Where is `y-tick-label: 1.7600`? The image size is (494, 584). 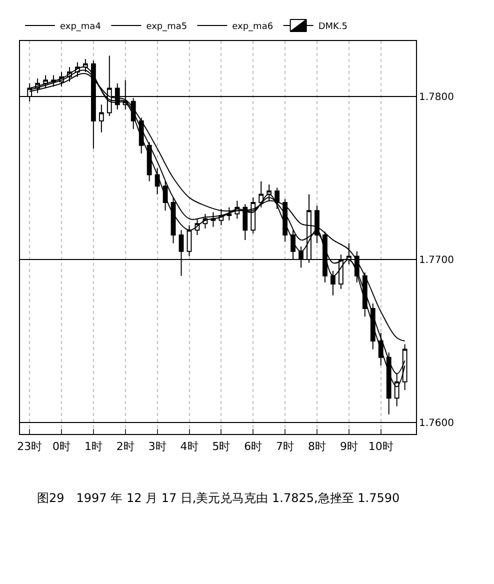 y-tick-label: 1.7600 is located at coordinates (436, 424).